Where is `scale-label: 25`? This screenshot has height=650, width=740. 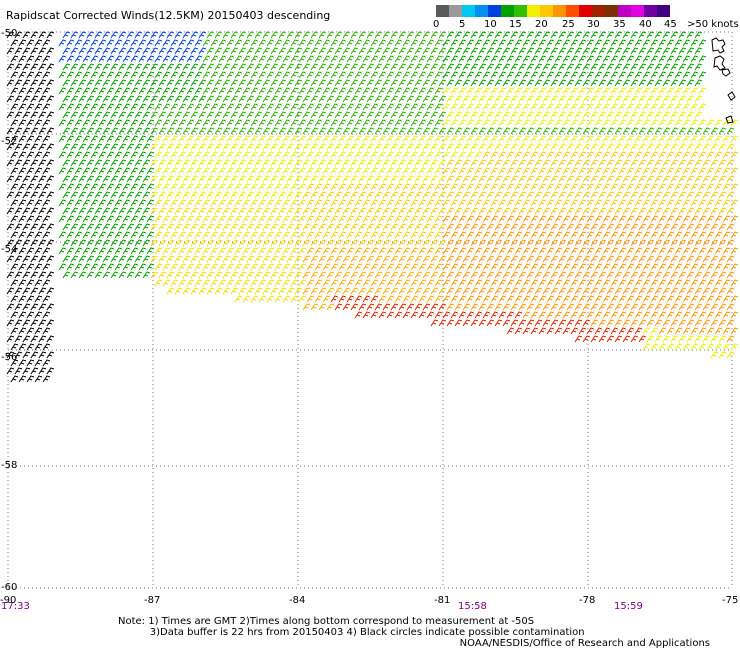
scale-label: 25 is located at coordinates (568, 24).